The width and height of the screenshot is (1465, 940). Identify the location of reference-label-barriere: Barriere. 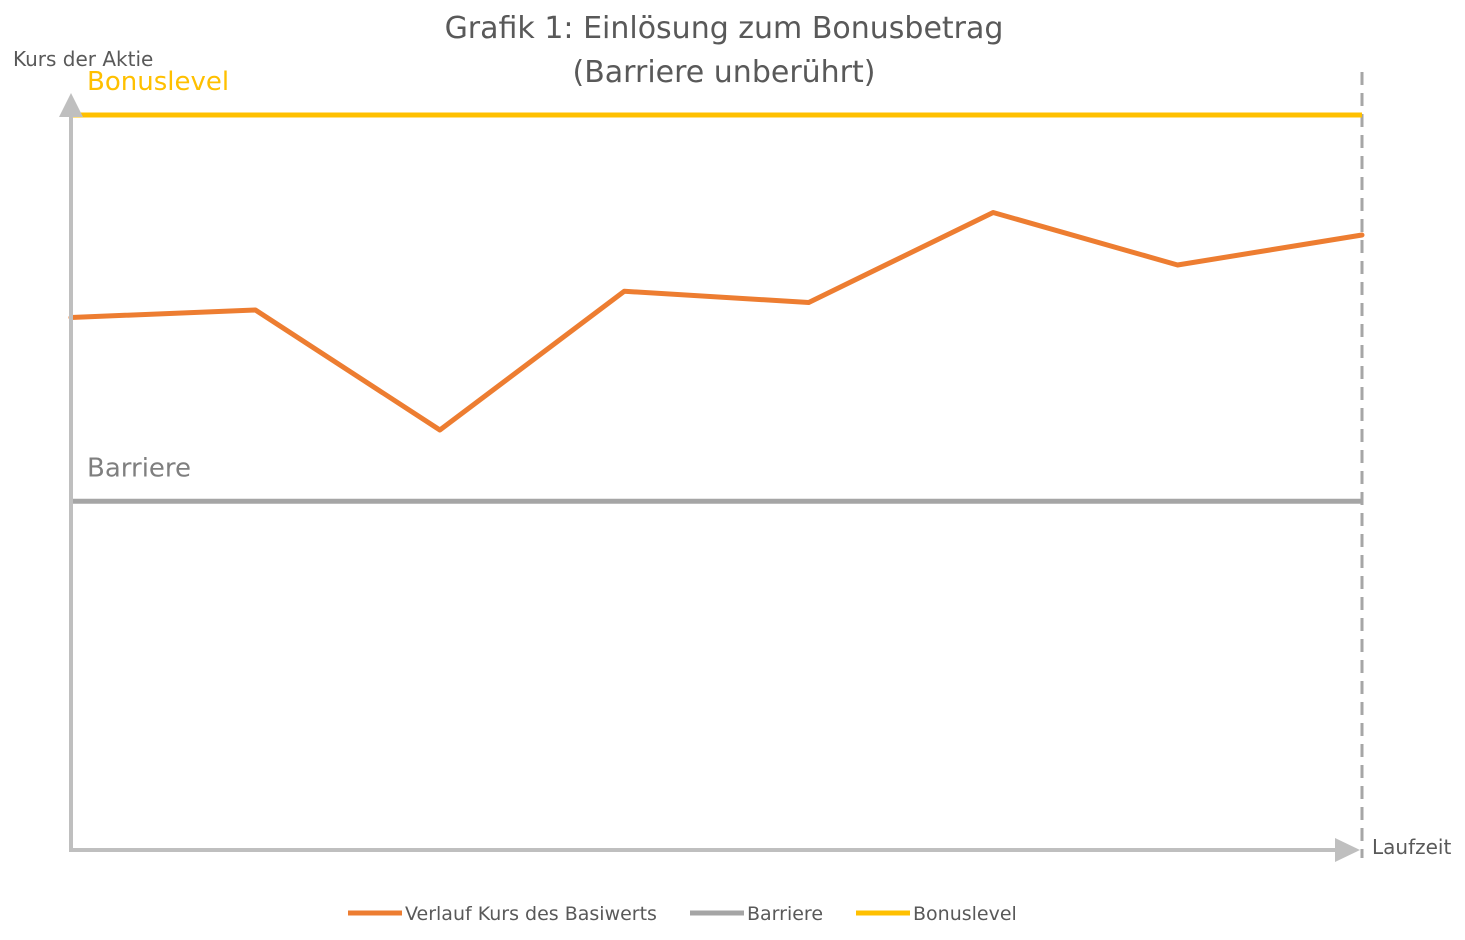
(139, 468).